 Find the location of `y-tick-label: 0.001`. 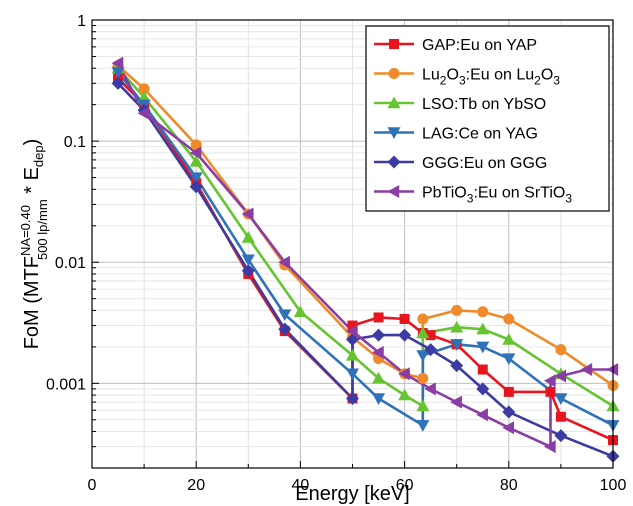

y-tick-label: 0.001 is located at coordinates (66, 384).